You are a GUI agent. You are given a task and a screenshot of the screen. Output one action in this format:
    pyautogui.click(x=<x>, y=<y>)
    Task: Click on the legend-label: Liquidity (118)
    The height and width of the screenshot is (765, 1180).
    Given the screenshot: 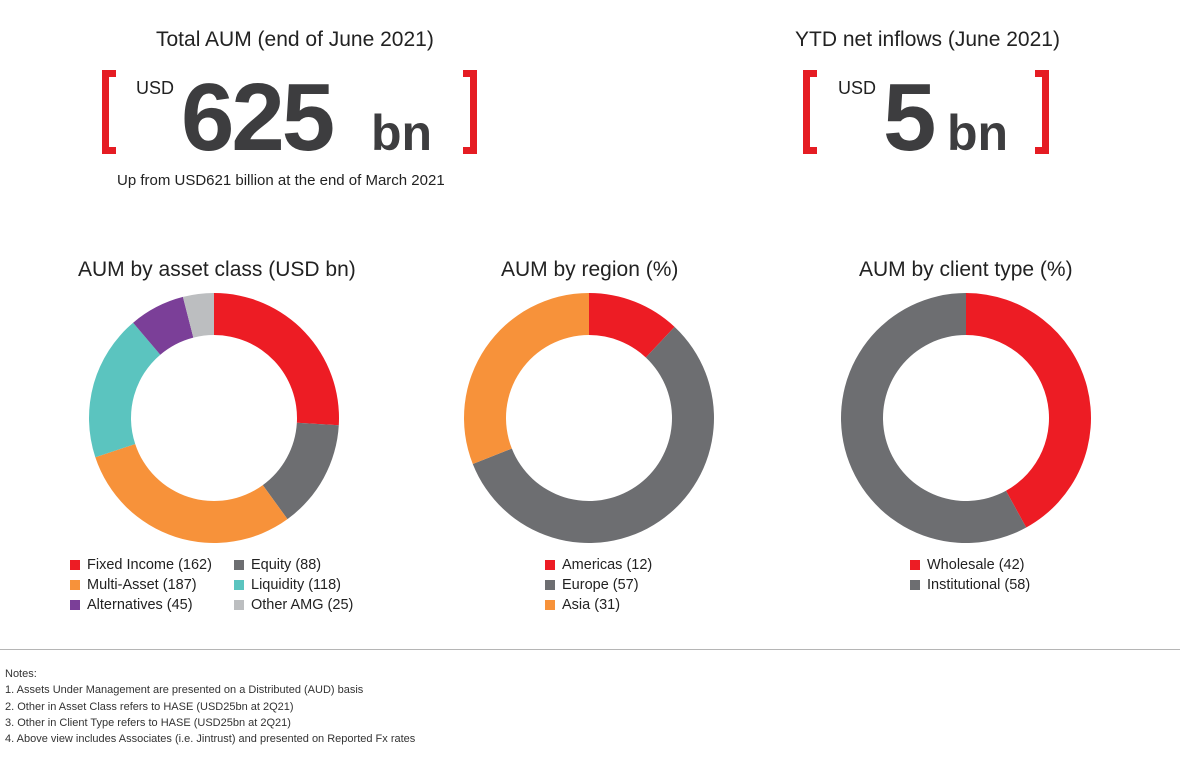 What is the action you would take?
    pyautogui.click(x=296, y=585)
    